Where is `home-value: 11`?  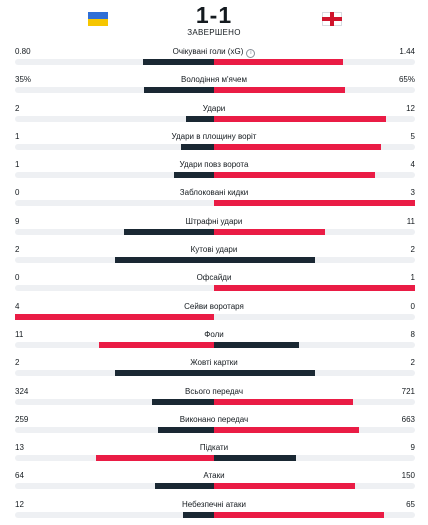 home-value: 11 is located at coordinates (19, 334).